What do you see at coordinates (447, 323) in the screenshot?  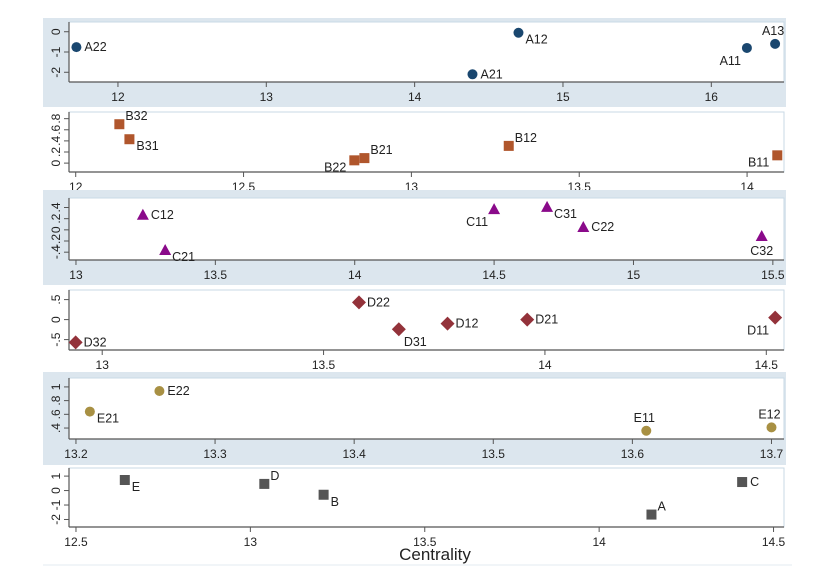 I see `point-D12` at bounding box center [447, 323].